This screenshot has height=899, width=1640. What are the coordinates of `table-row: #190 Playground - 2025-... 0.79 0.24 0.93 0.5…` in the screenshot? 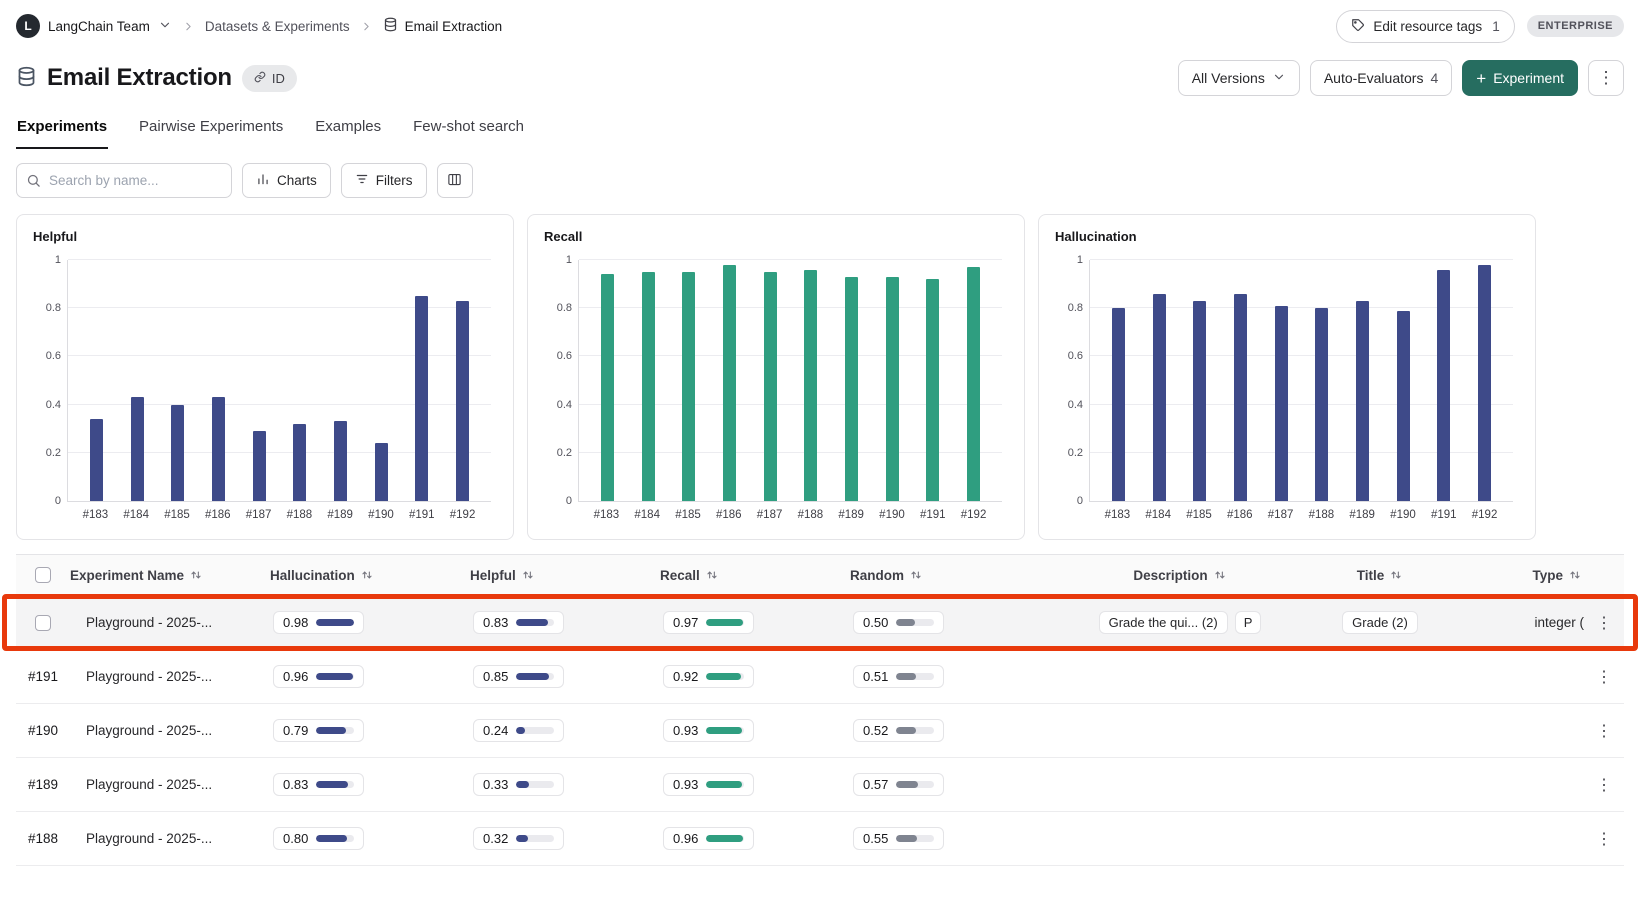 It's located at (820, 731).